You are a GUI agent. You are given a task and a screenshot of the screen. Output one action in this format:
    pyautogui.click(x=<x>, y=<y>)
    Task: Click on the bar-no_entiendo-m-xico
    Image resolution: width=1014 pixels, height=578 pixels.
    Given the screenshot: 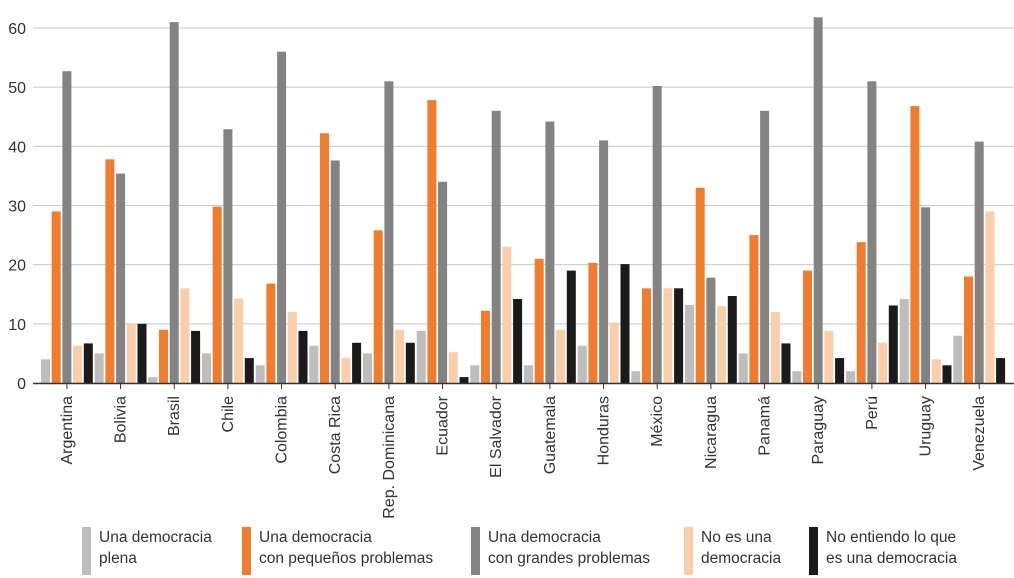 What is the action you would take?
    pyautogui.click(x=679, y=335)
    